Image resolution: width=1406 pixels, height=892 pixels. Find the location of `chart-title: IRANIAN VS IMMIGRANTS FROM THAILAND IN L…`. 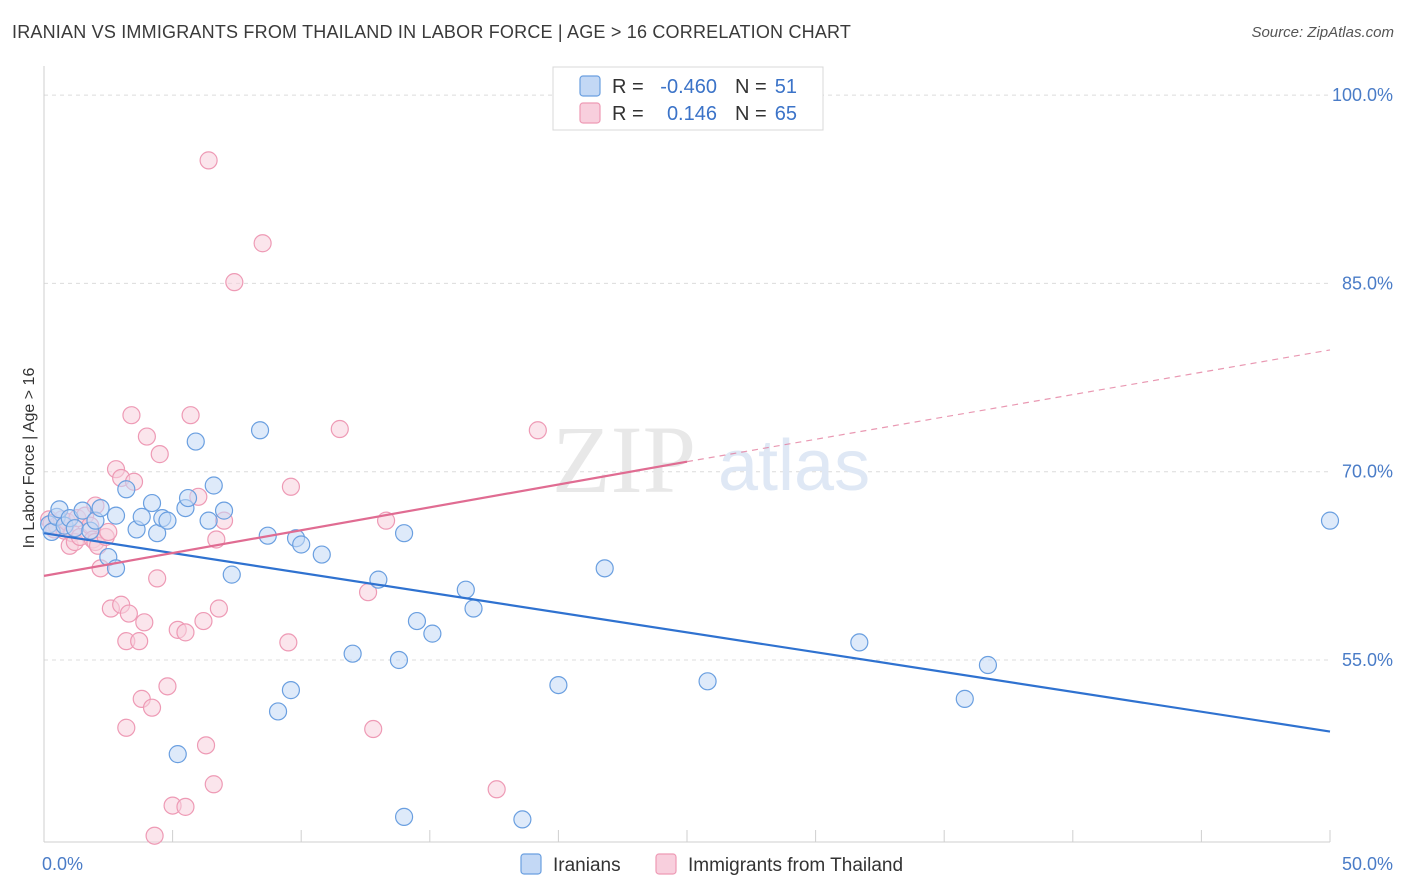

chart-title: IRANIAN VS IMMIGRANTS FROM THAILAND IN L… is located at coordinates (432, 32).